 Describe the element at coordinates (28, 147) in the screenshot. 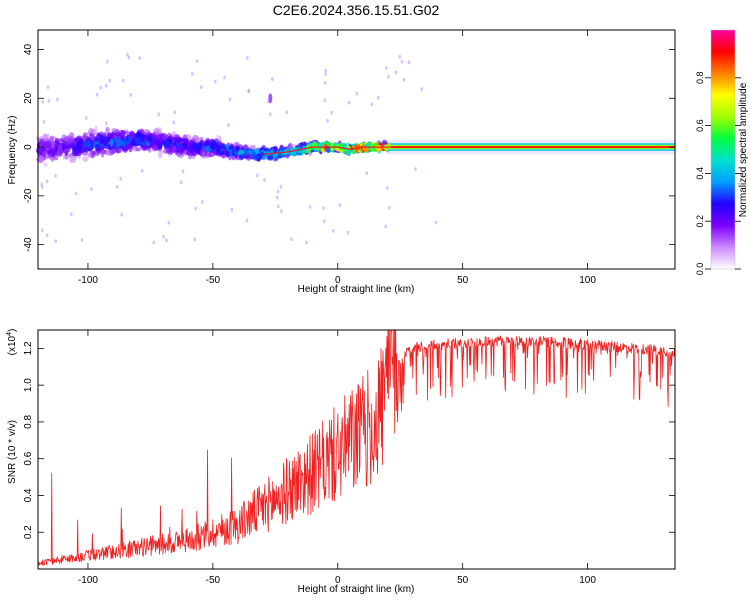

I see `spectrogram-y-tick-label: 0` at that location.